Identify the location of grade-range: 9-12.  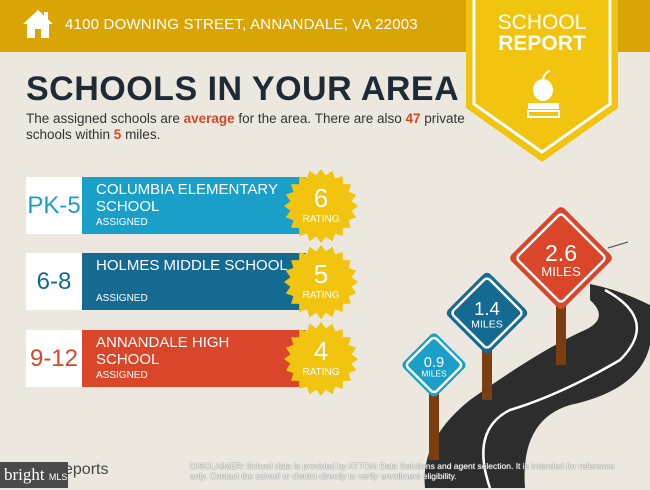
(54, 358).